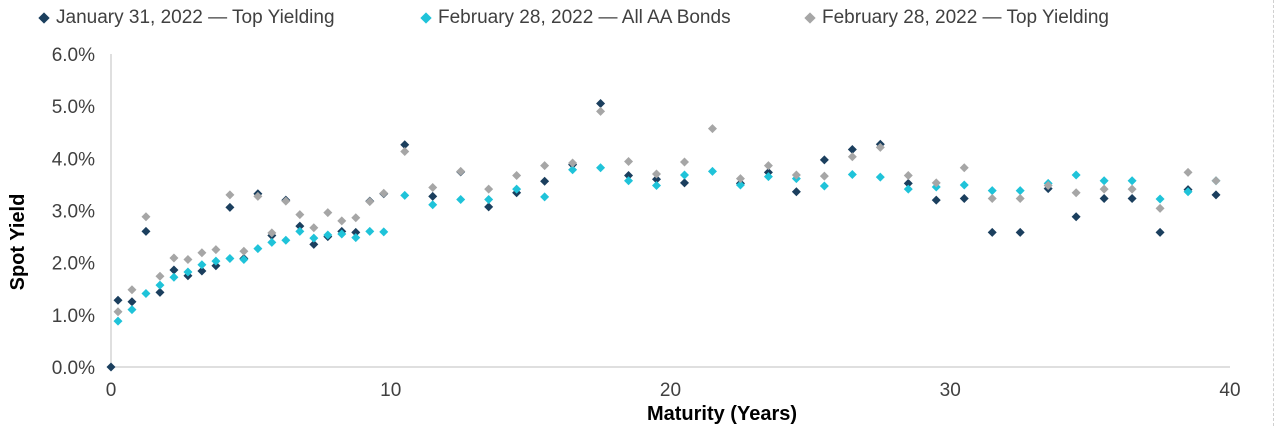  Describe the element at coordinates (111, 390) in the screenshot. I see `x-tick-label: 0` at that location.